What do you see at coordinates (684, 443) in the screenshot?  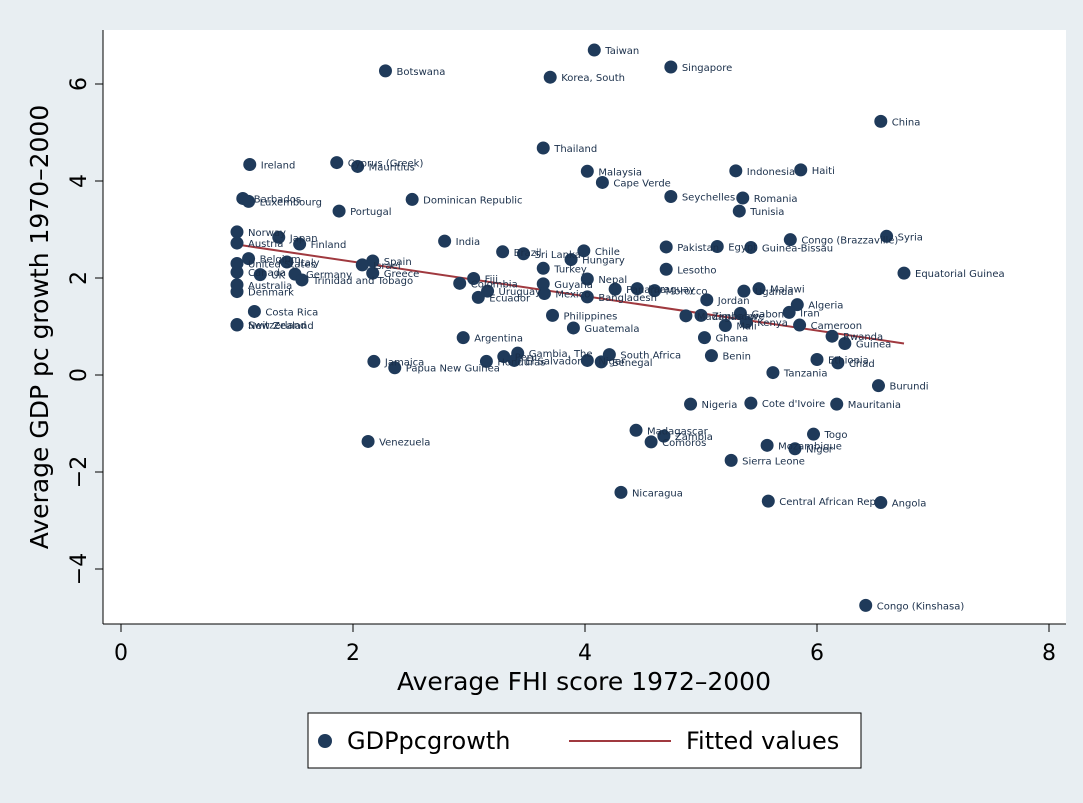 I see `point-label: Comoros` at bounding box center [684, 443].